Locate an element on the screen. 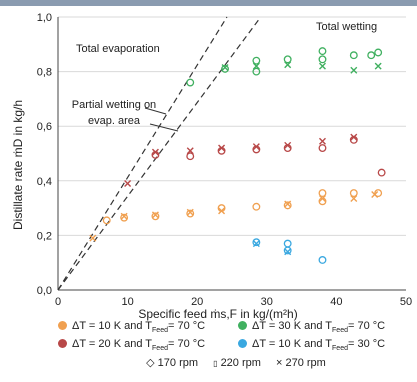 This screenshot has height=382, width=417. y-tick-label: 0,8 is located at coordinates (44, 73).